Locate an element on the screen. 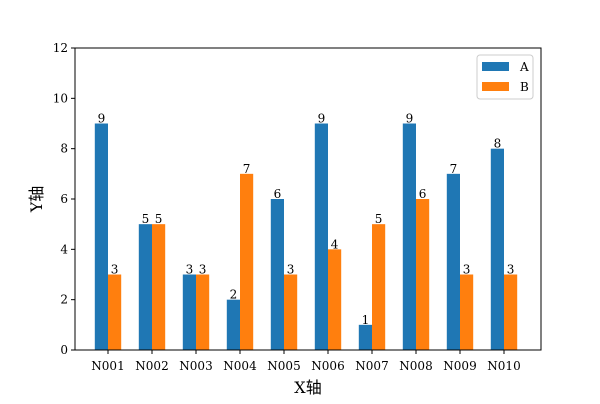 This screenshot has width=600, height=404. bar-a-n007 is located at coordinates (365, 337).